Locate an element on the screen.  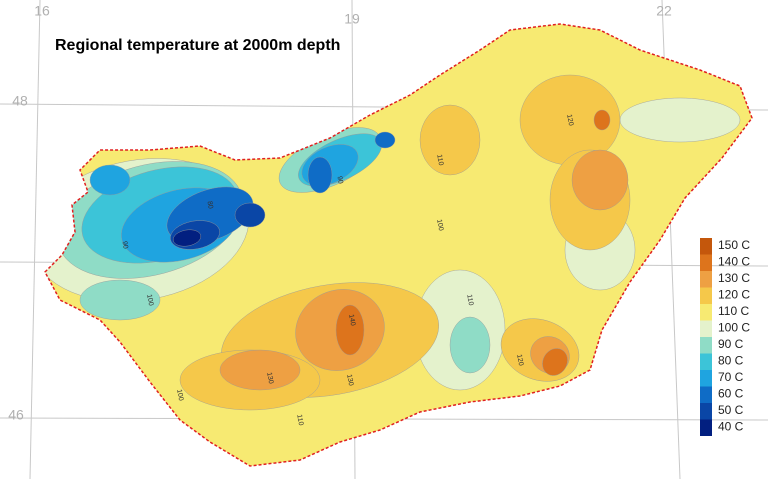
meridian-label: 16 is located at coordinates (42, 11).